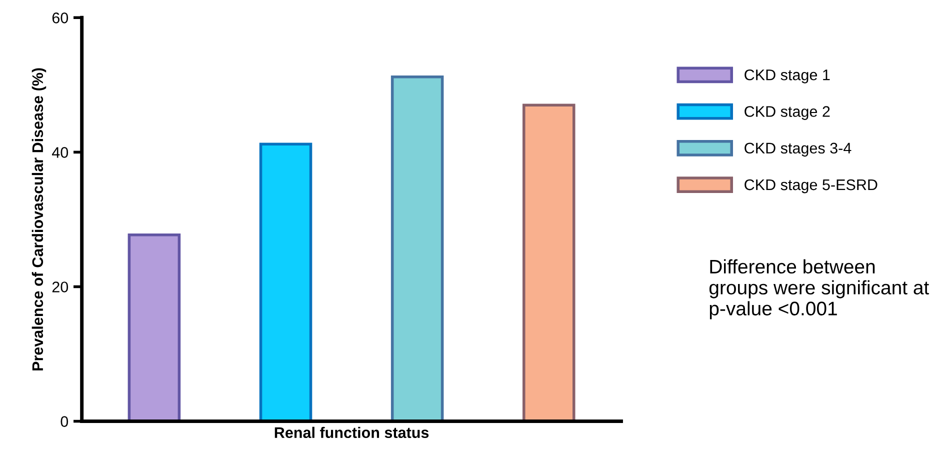 This screenshot has height=452, width=930. Describe the element at coordinates (60, 18) in the screenshot. I see `y-tick-label: 60` at that location.